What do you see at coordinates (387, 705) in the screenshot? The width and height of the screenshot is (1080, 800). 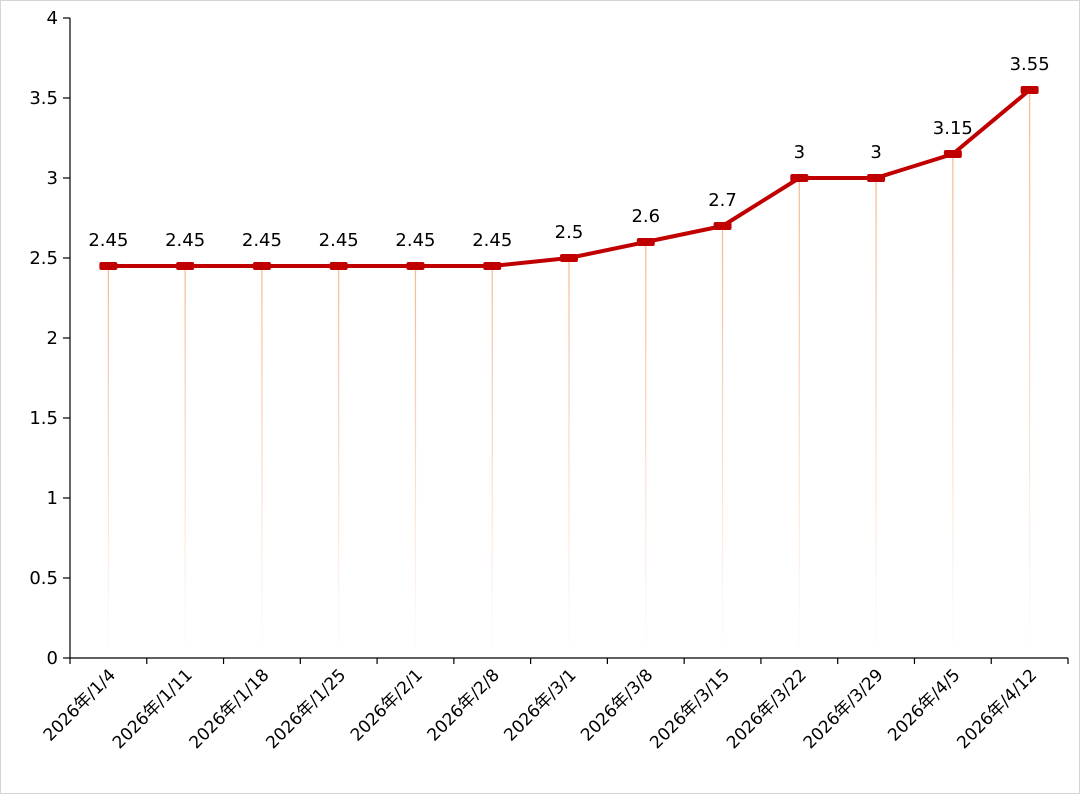 I see `x-tick-label: 2026年/2/1` at bounding box center [387, 705].